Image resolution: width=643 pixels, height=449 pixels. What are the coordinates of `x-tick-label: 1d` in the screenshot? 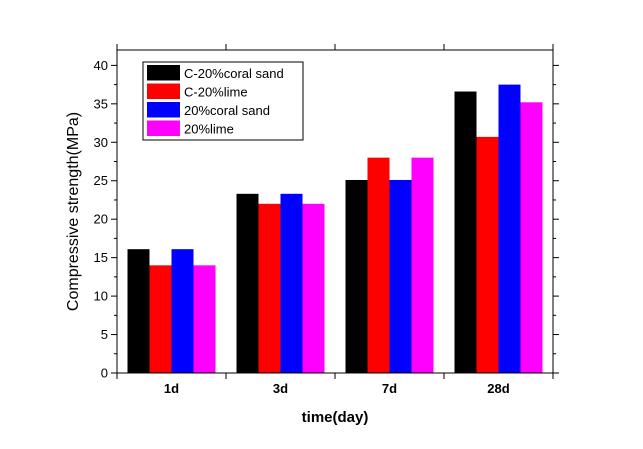 It's located at (171, 388).